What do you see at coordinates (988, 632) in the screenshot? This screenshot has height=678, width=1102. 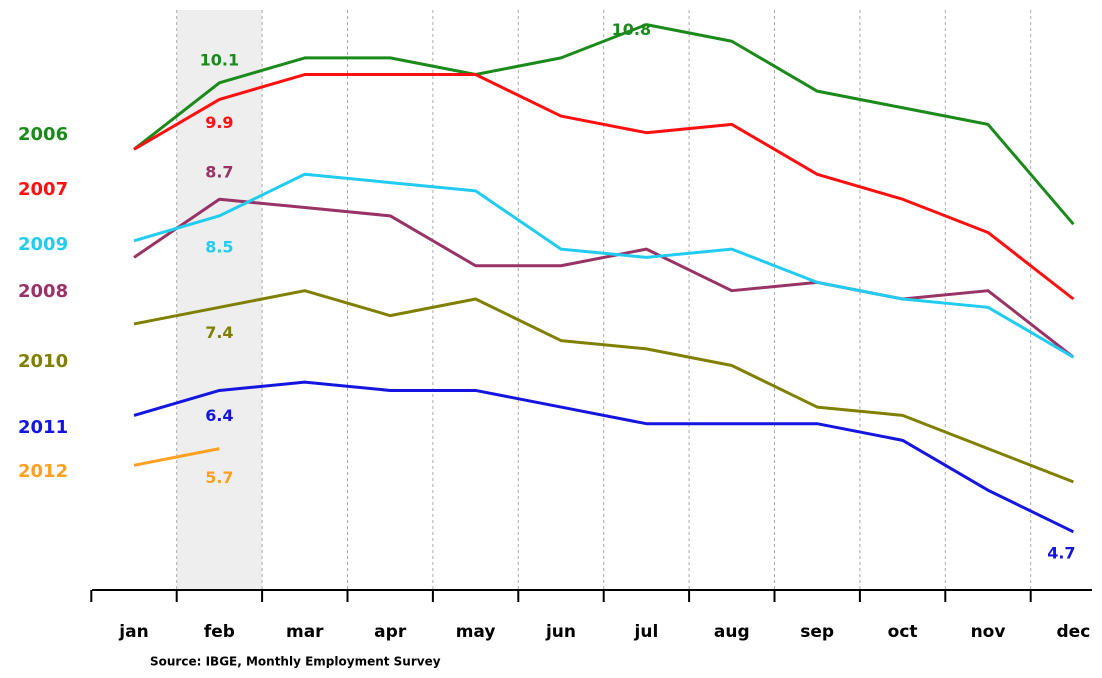 I see `x-tick-label: nov` at bounding box center [988, 632].